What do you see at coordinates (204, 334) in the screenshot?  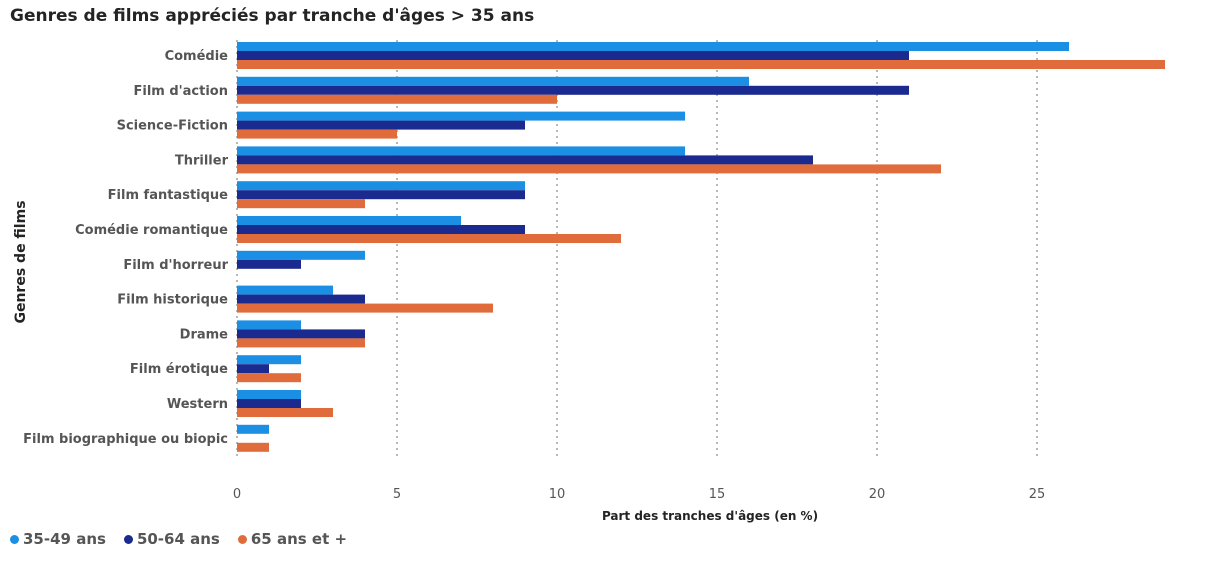 I see `category-label: Drame` at bounding box center [204, 334].